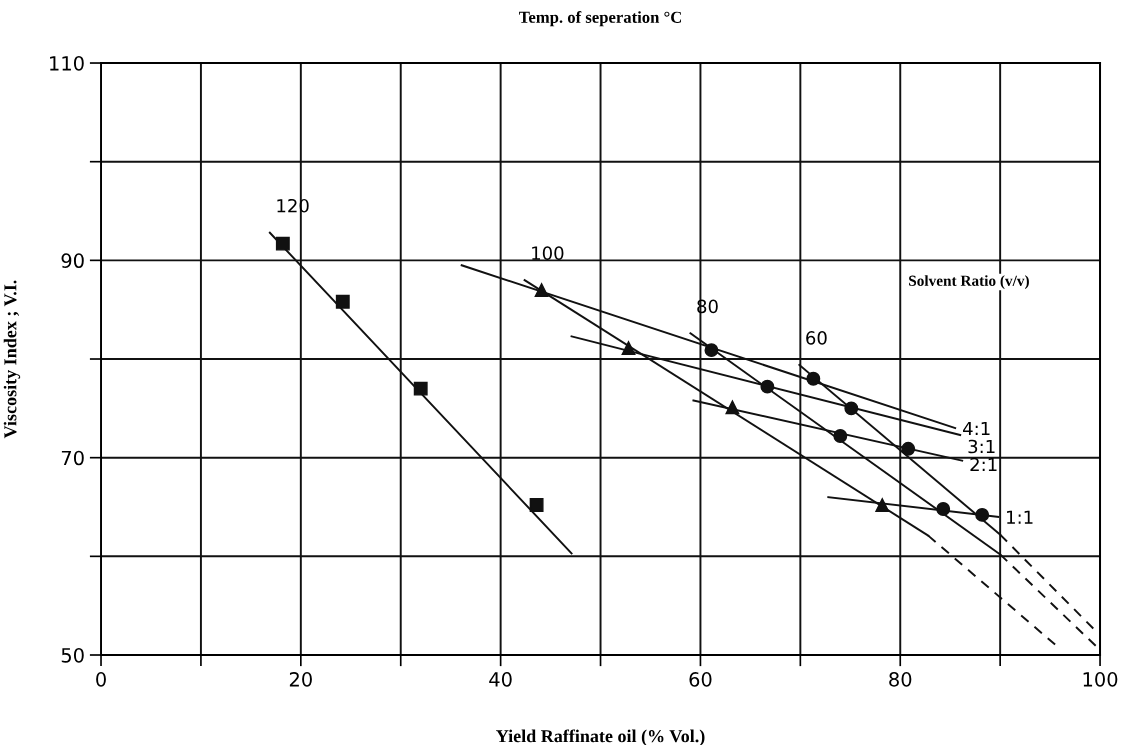 This screenshot has height=745, width=1130. Describe the element at coordinates (72, 655) in the screenshot. I see `y-tick-label: 50` at that location.